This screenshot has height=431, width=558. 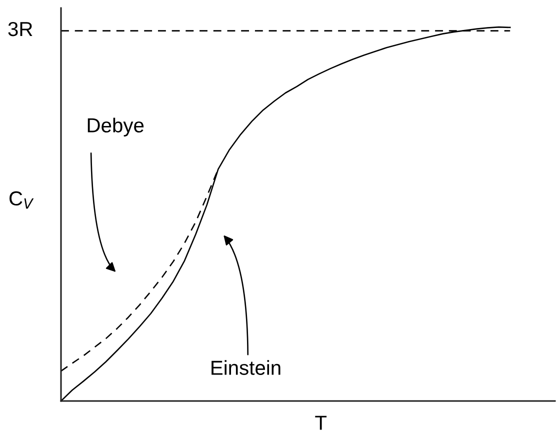 I want to click on ref-line-label: 3R, so click(x=20, y=29).